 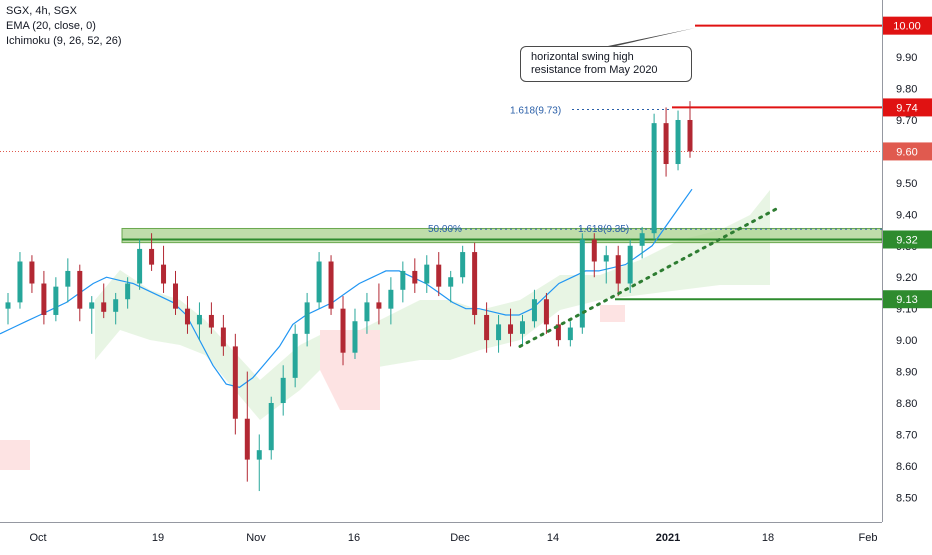 I want to click on x-tick-label: Oct, so click(x=37, y=538).